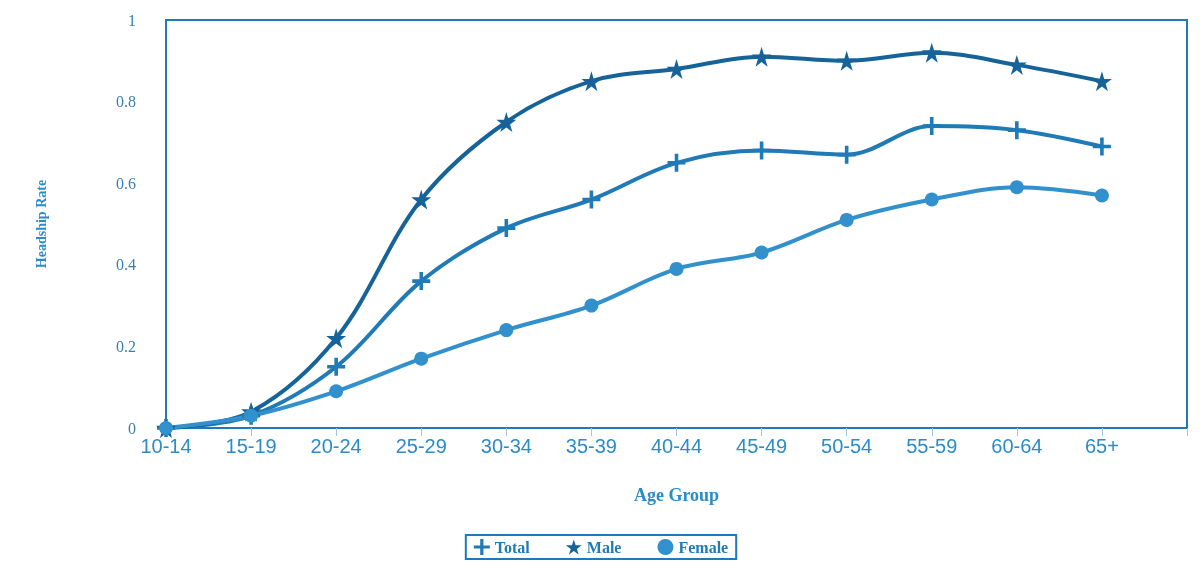 Image resolution: width=1202 pixels, height=573 pixels. What do you see at coordinates (166, 446) in the screenshot?
I see `x-tick-label: 10-14` at bounding box center [166, 446].